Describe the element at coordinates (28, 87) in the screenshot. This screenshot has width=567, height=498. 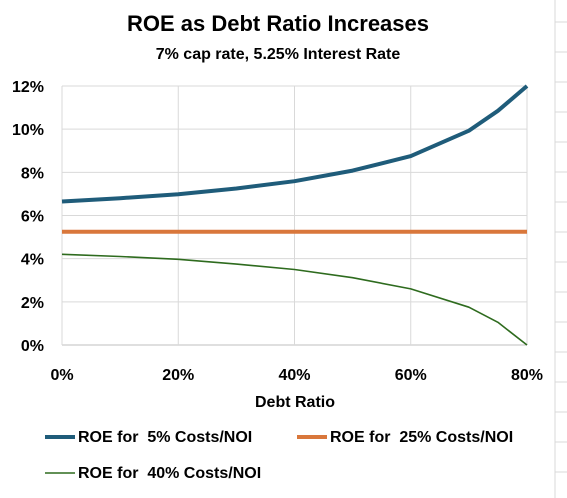
I see `y-tick-label: 12%` at that location.